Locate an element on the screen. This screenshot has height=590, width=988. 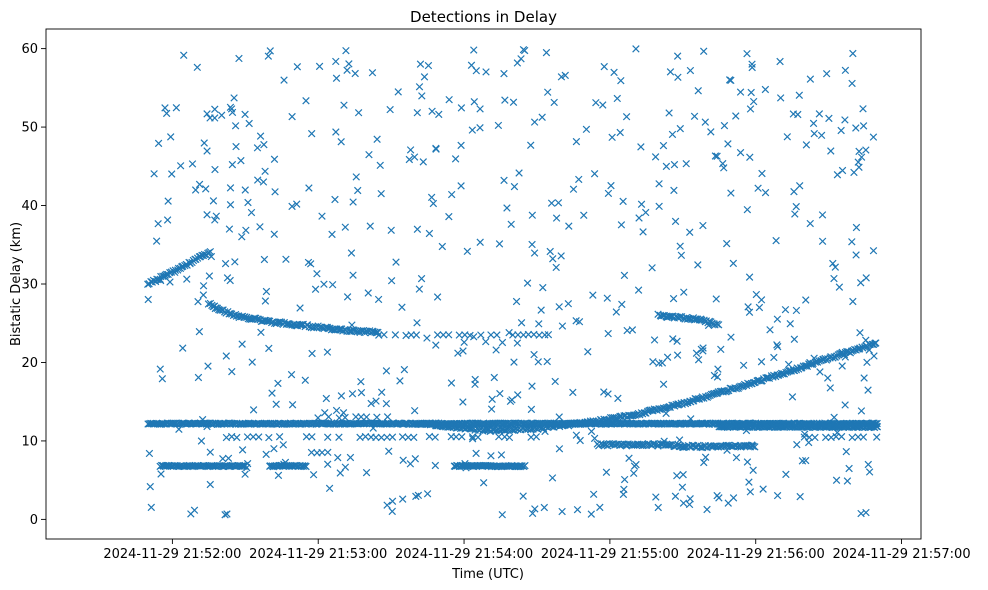
x-tick-label: 2024-11-29 21:52:00 is located at coordinates (172, 554).